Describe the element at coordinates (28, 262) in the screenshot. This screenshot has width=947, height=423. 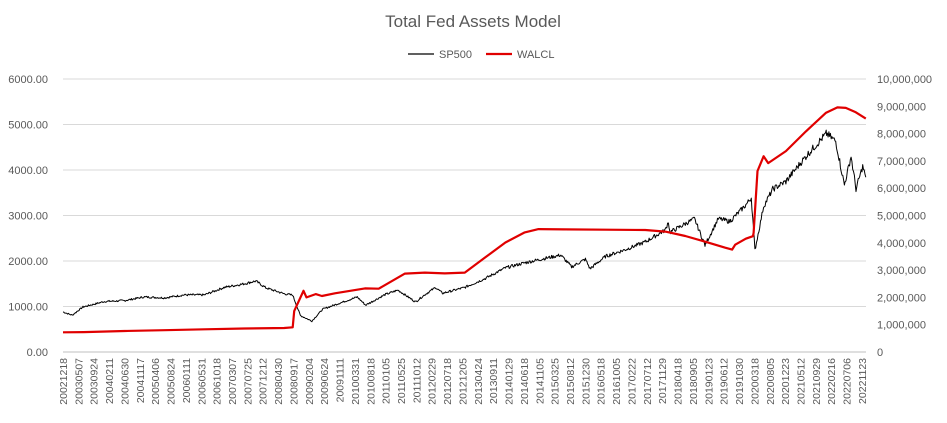
I see `y-left-tick-label: 2000.00` at that location.